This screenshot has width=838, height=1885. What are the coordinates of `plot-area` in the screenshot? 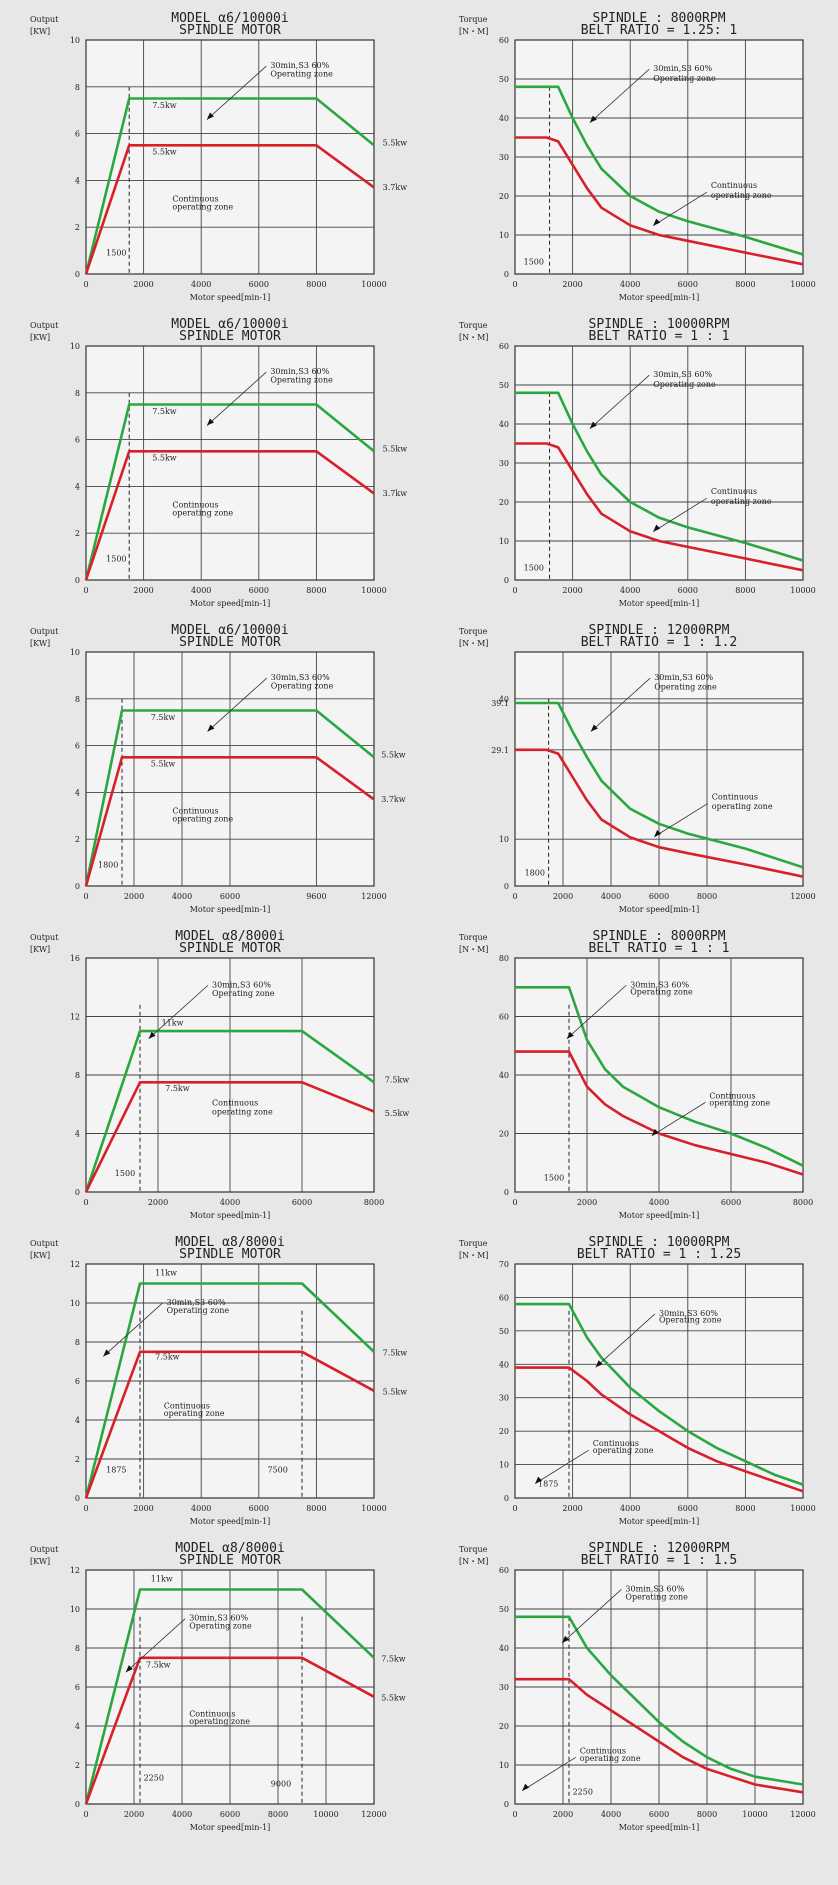 It's located at (230, 463).